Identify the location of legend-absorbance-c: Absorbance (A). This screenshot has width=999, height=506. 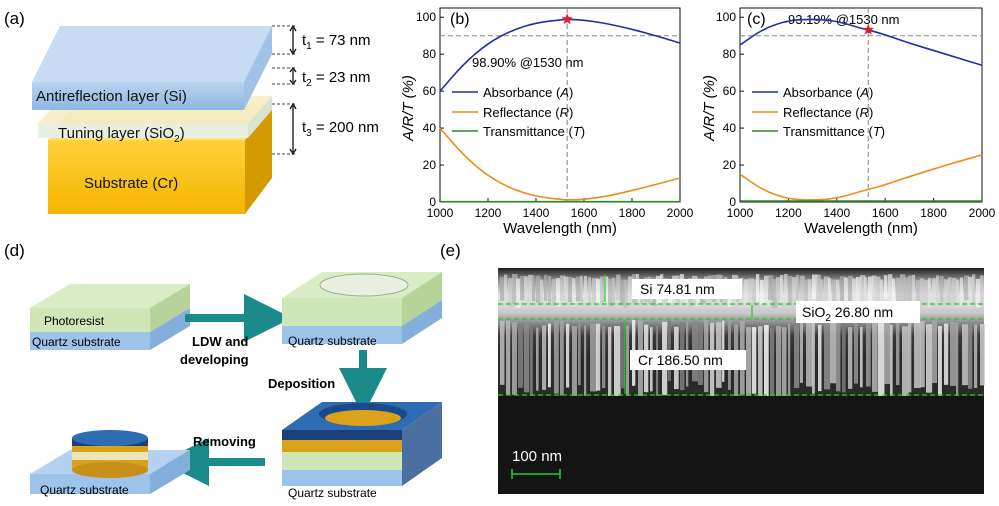
(828, 92).